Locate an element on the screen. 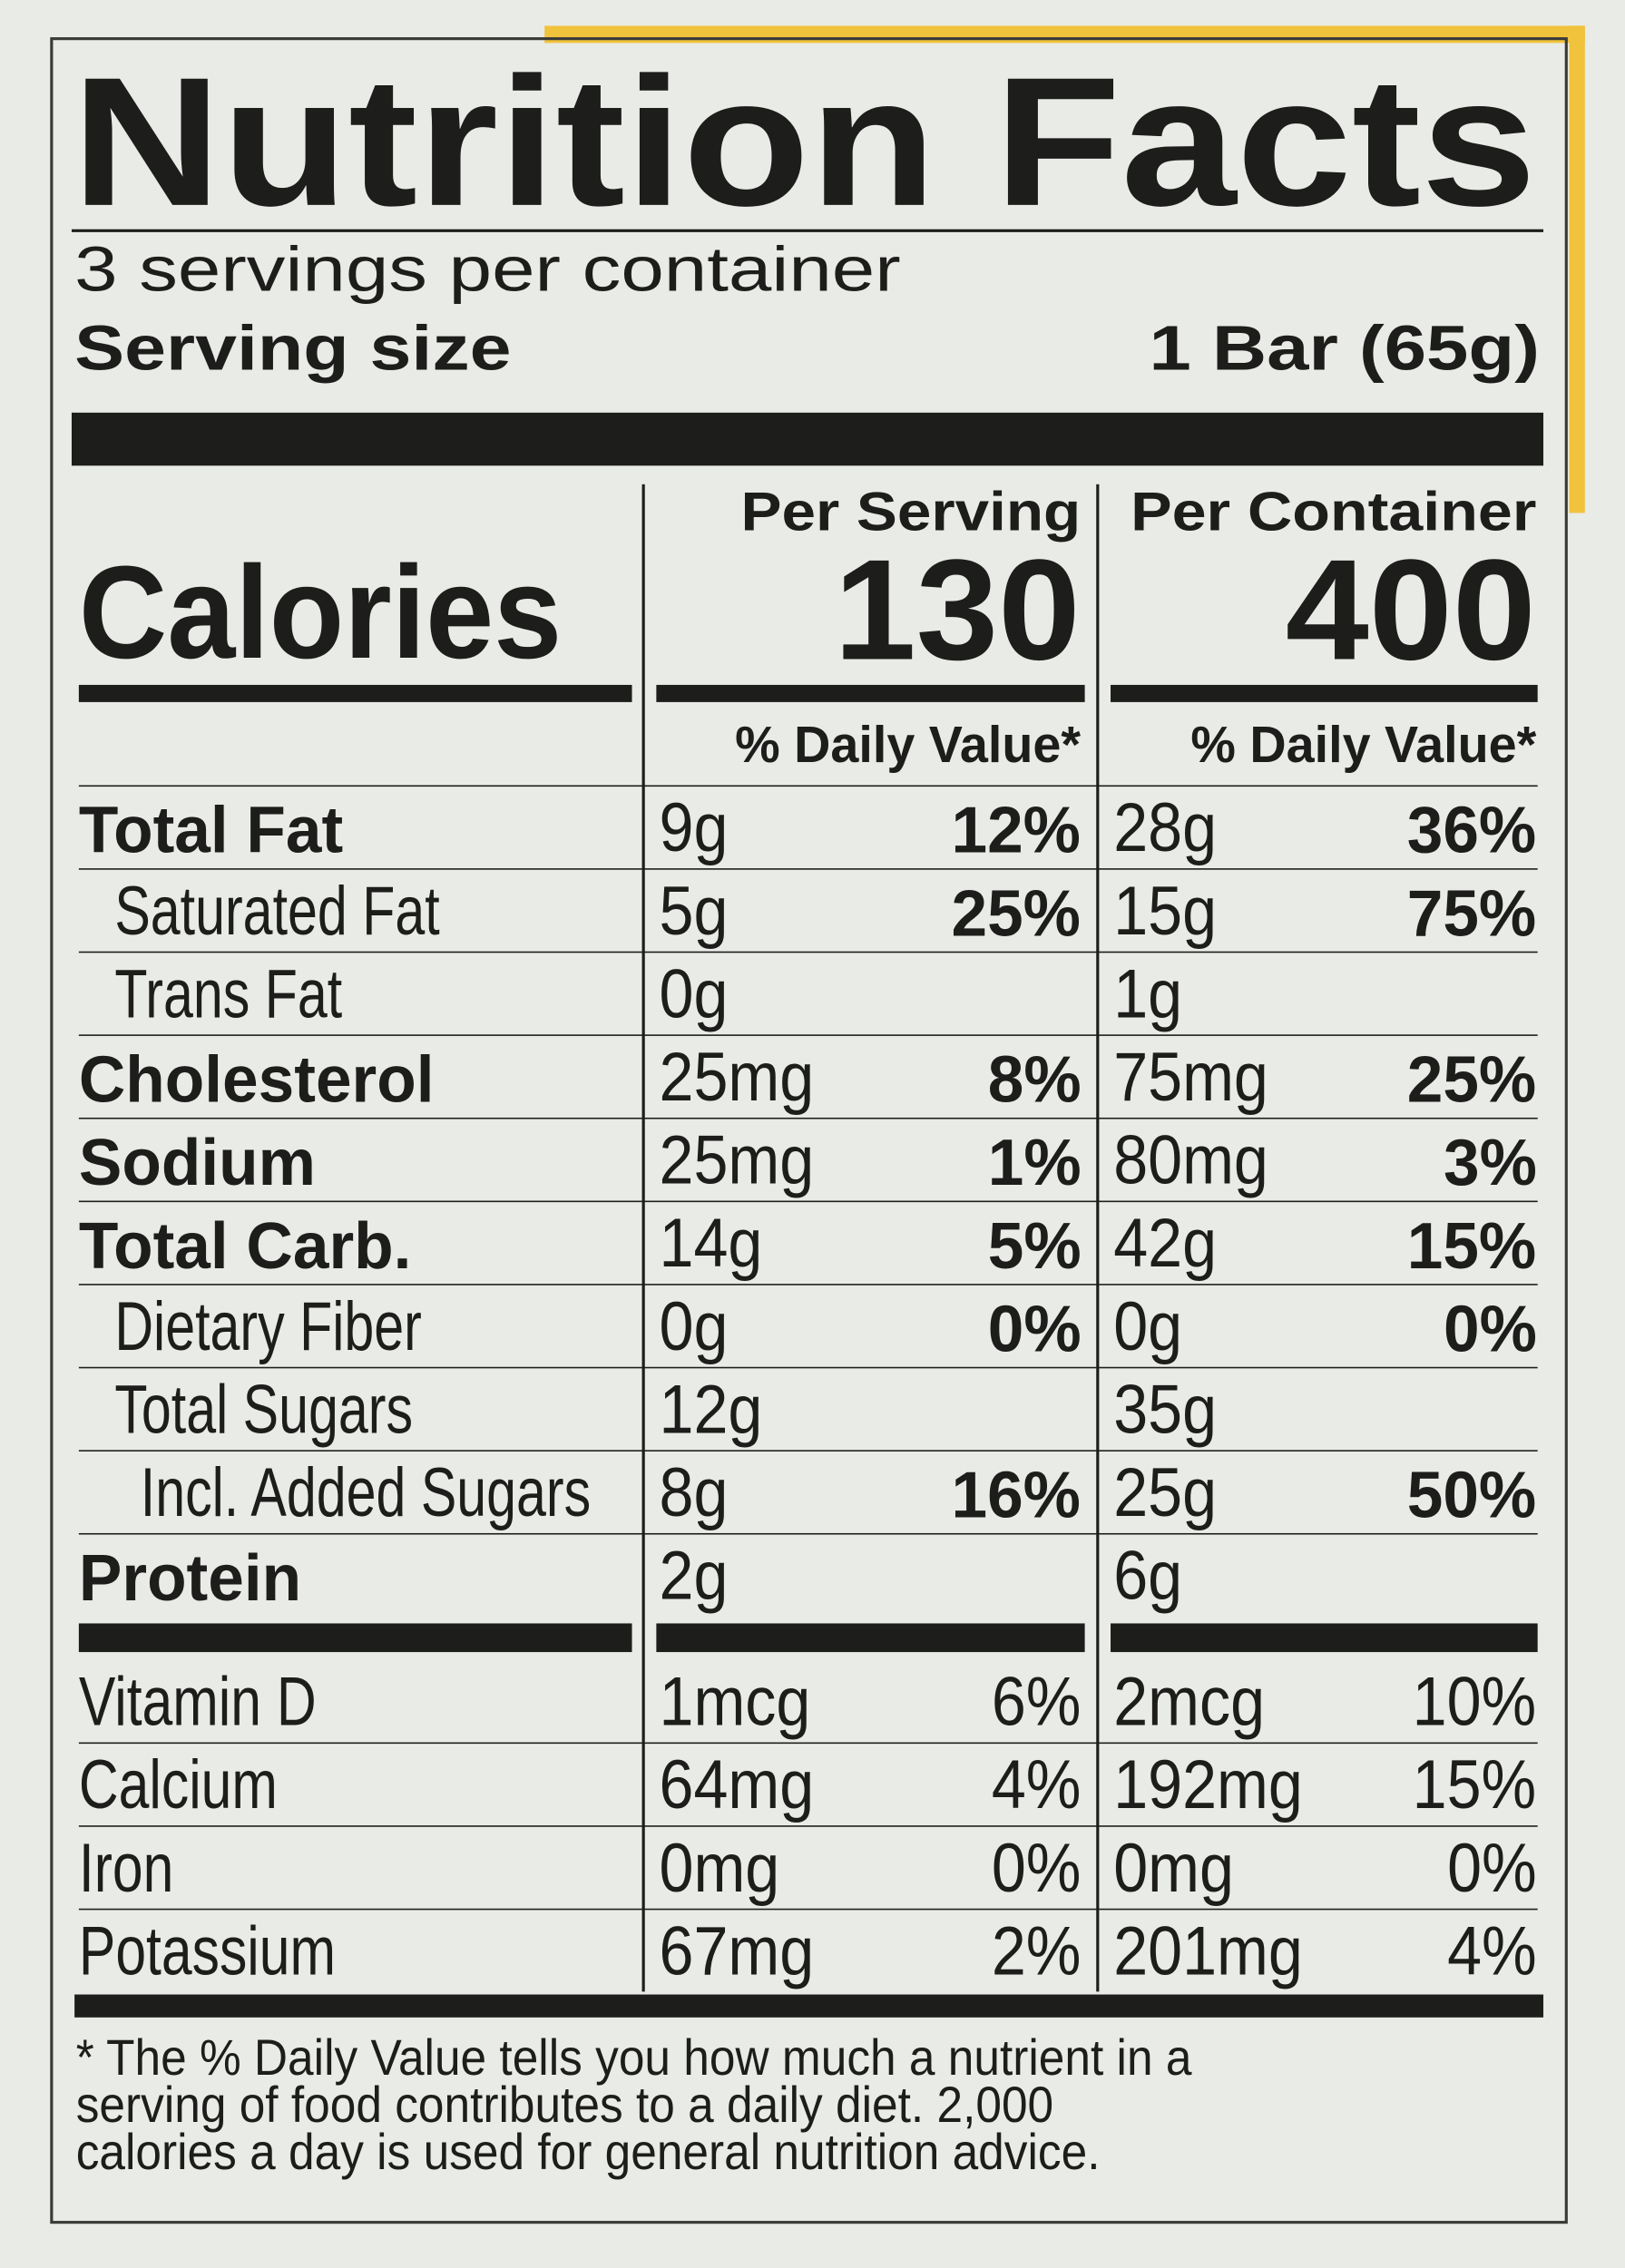 This screenshot has width=1625, height=2268. amount: 67mg is located at coordinates (737, 1952).